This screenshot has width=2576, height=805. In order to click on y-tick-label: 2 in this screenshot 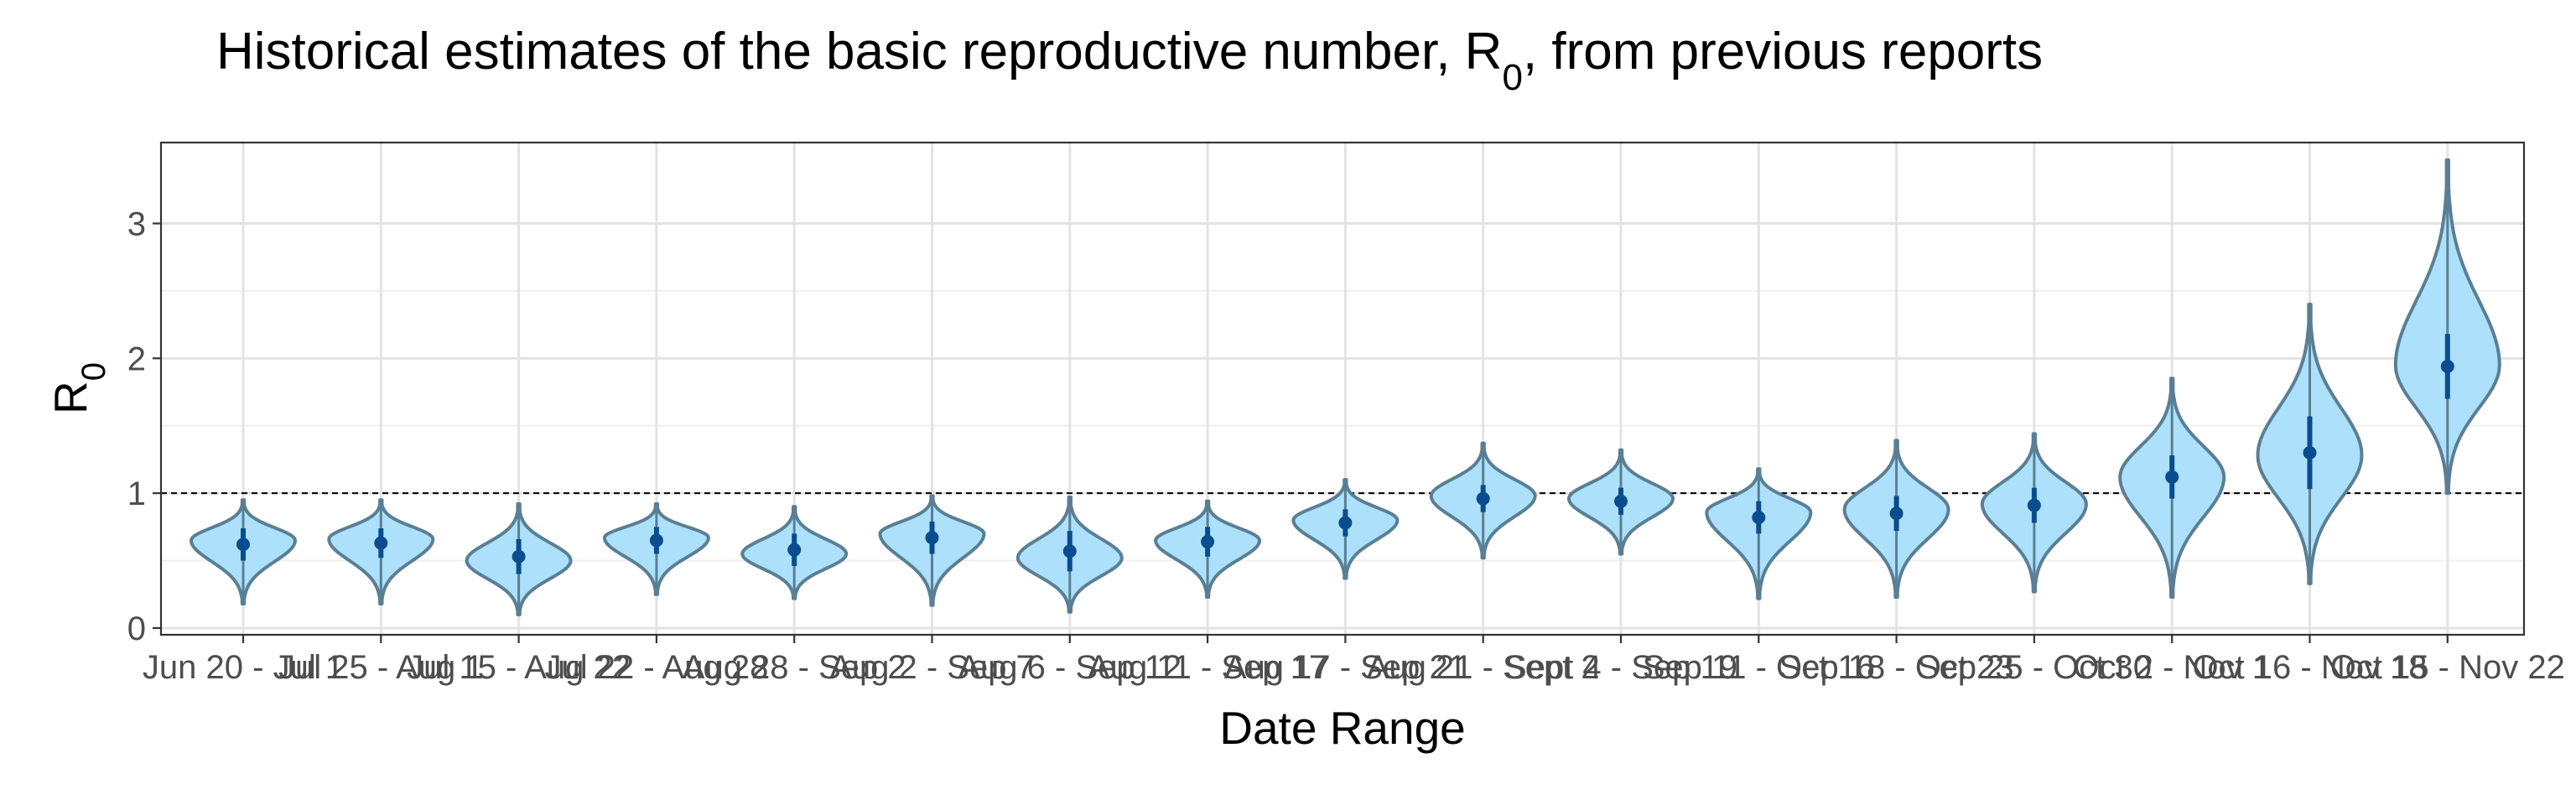, I will do `click(136, 358)`.